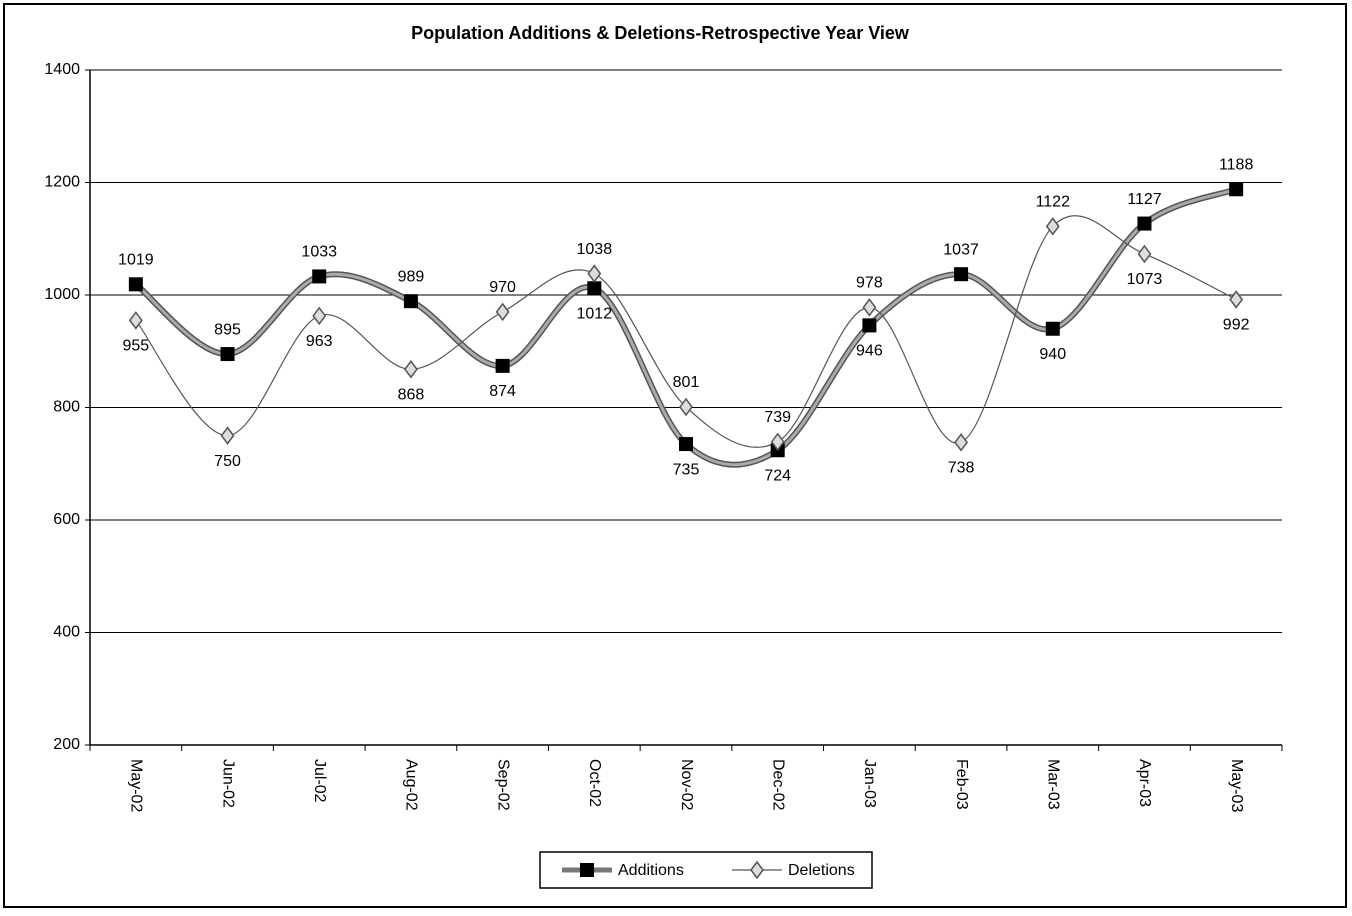 This screenshot has width=1352, height=916. Describe the element at coordinates (595, 313) in the screenshot. I see `data-label: 1012` at that location.